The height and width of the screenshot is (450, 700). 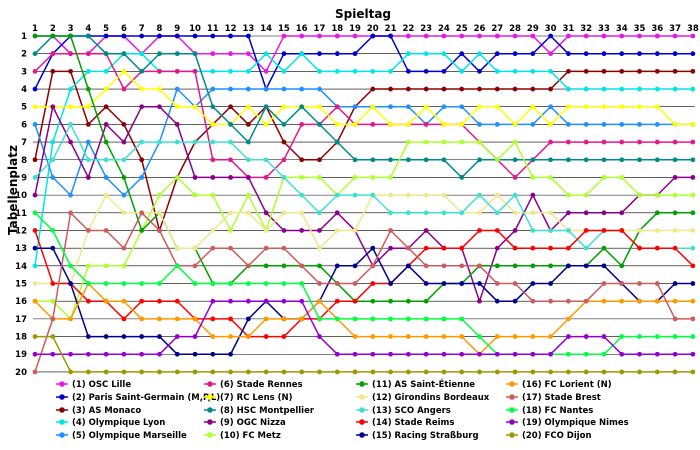 What do you see at coordinates (512, 410) in the screenshot?
I see `legend-swatch-marker` at bounding box center [512, 410].